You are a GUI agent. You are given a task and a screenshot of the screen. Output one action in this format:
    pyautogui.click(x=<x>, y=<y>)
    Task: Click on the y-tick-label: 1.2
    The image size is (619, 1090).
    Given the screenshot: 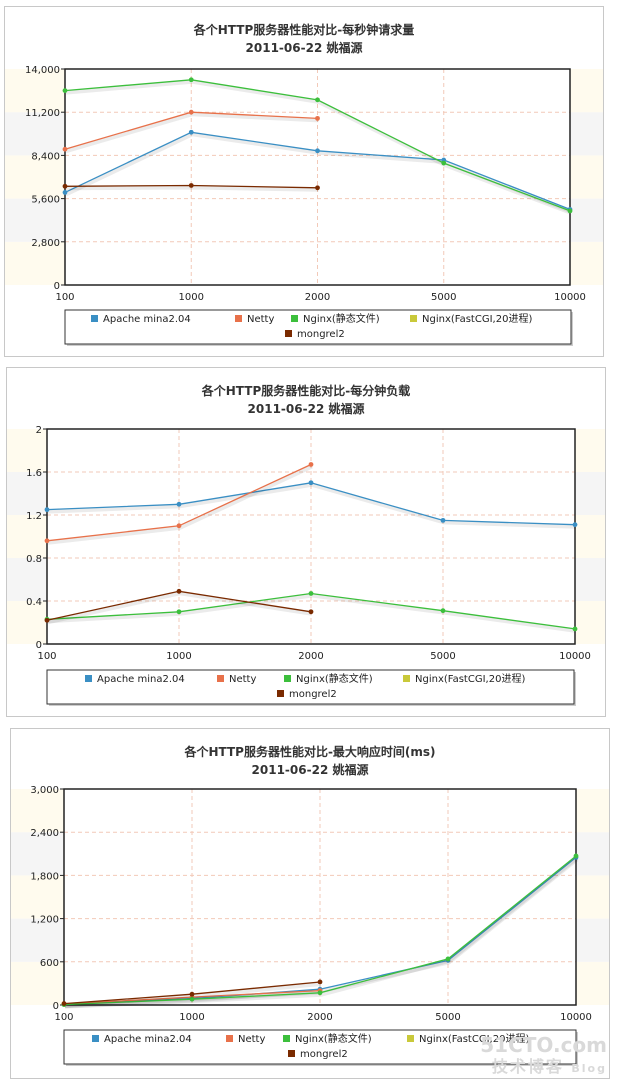 What is the action you would take?
    pyautogui.click(x=34, y=516)
    